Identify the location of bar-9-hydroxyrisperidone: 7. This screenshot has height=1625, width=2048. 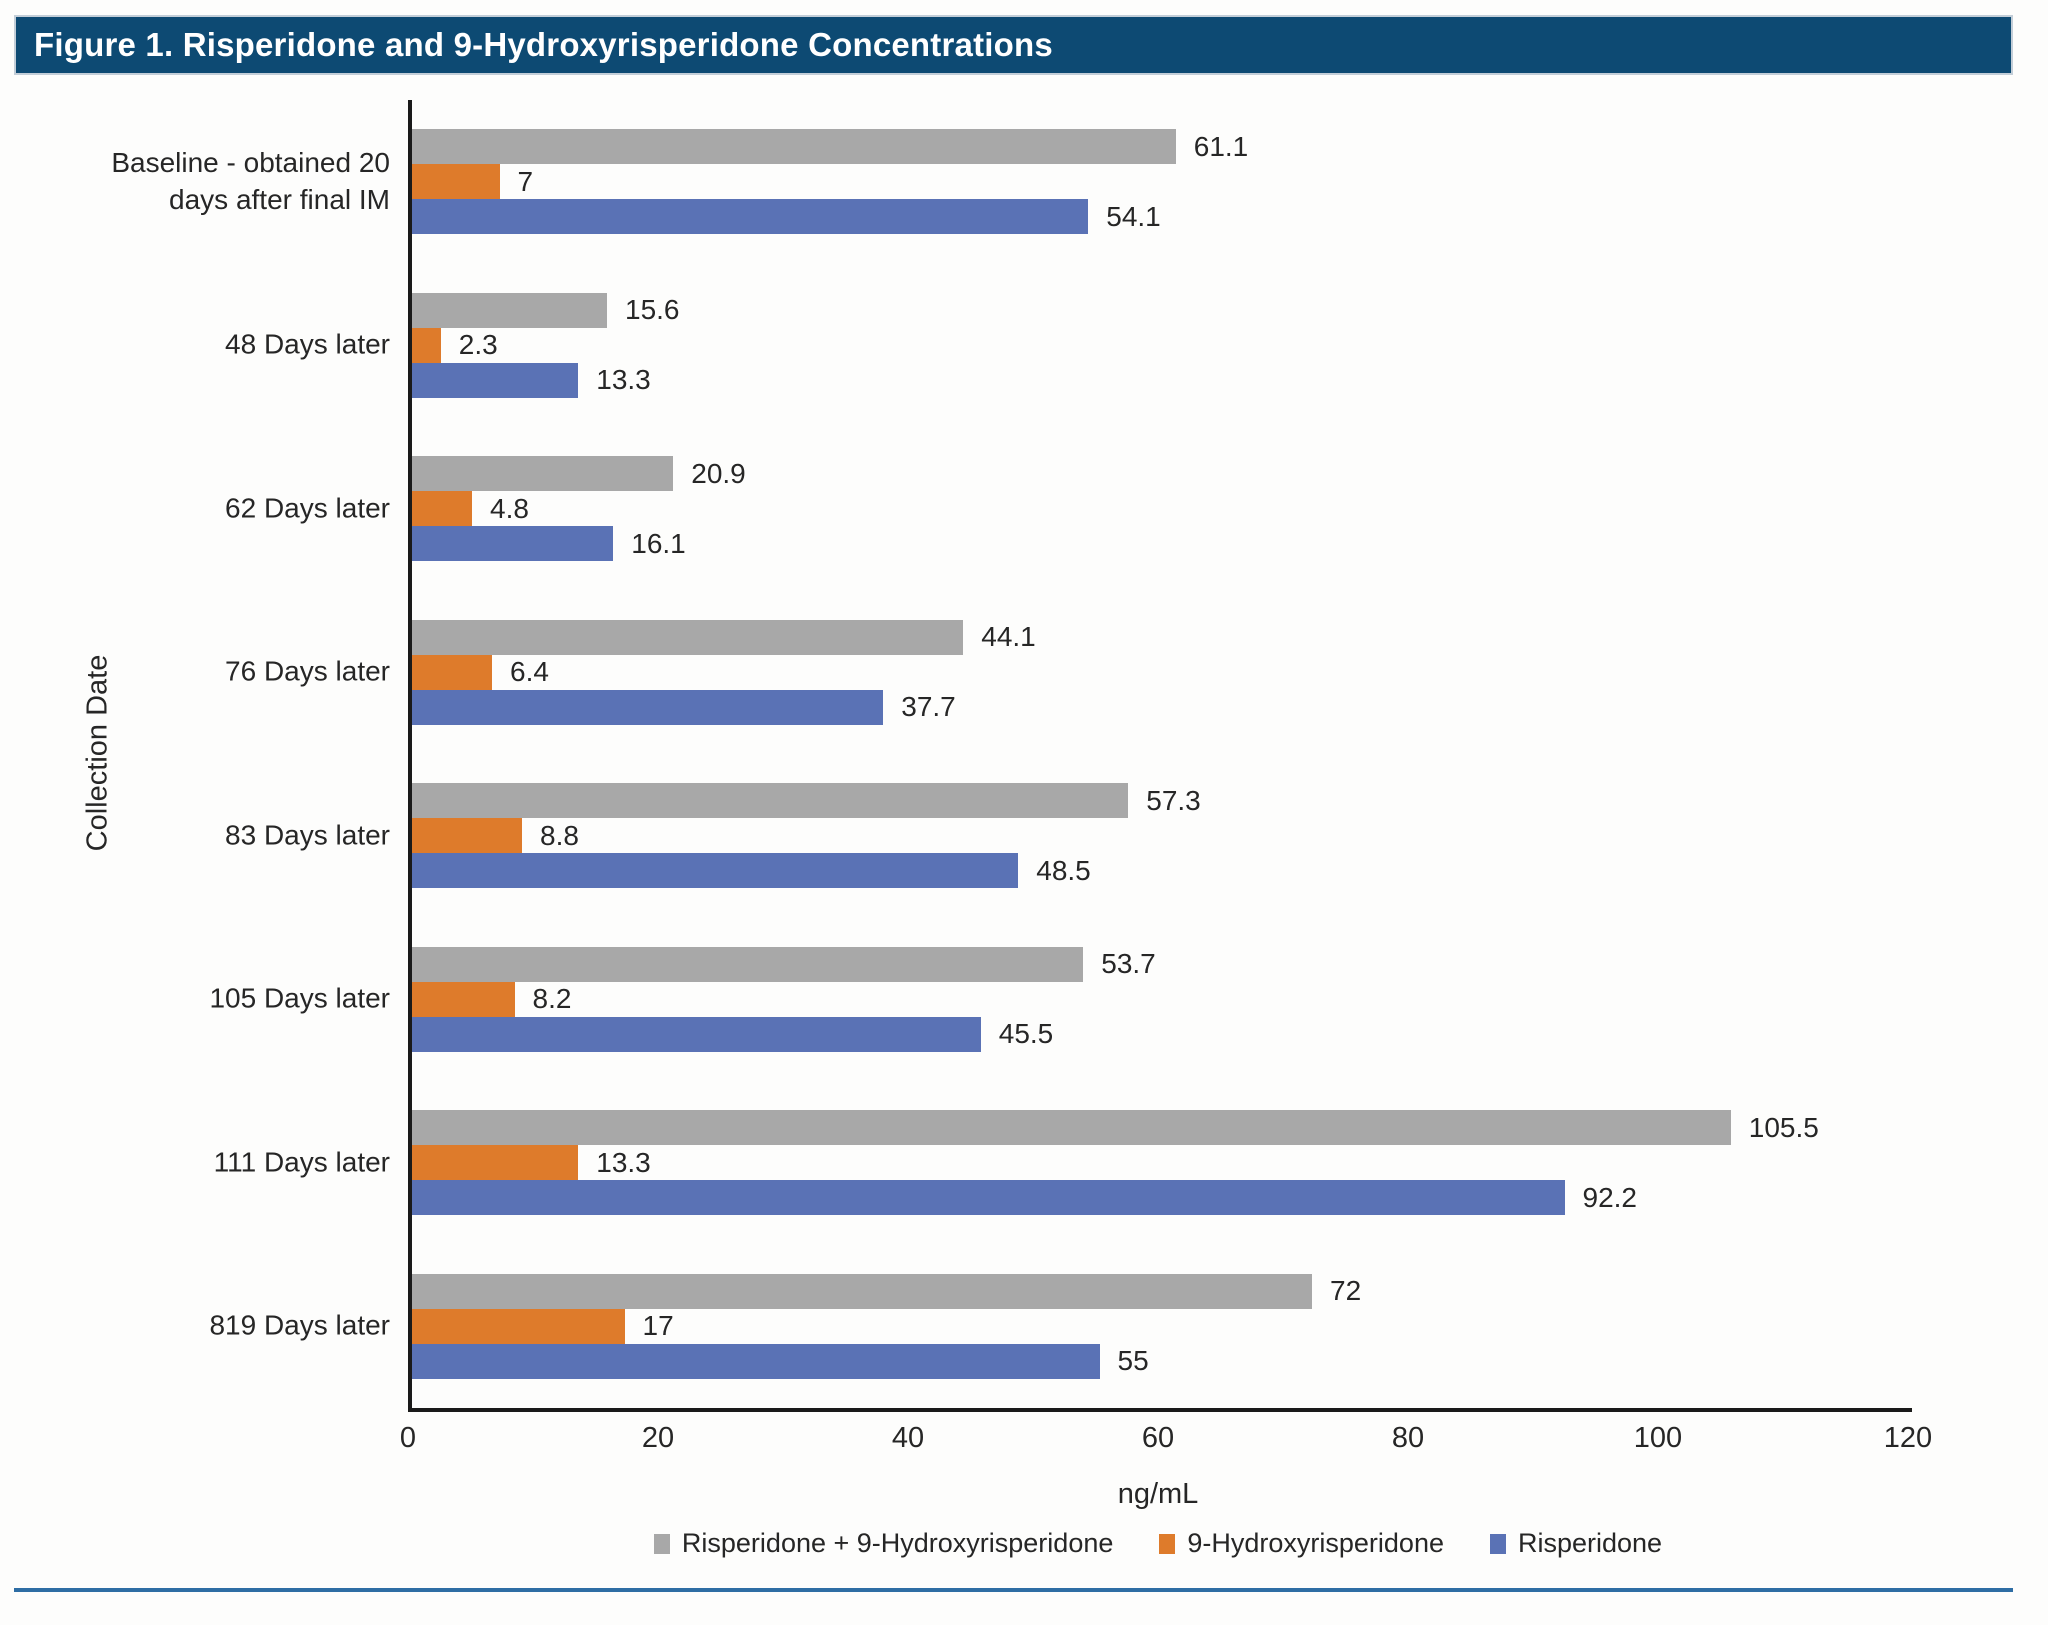
(472, 182).